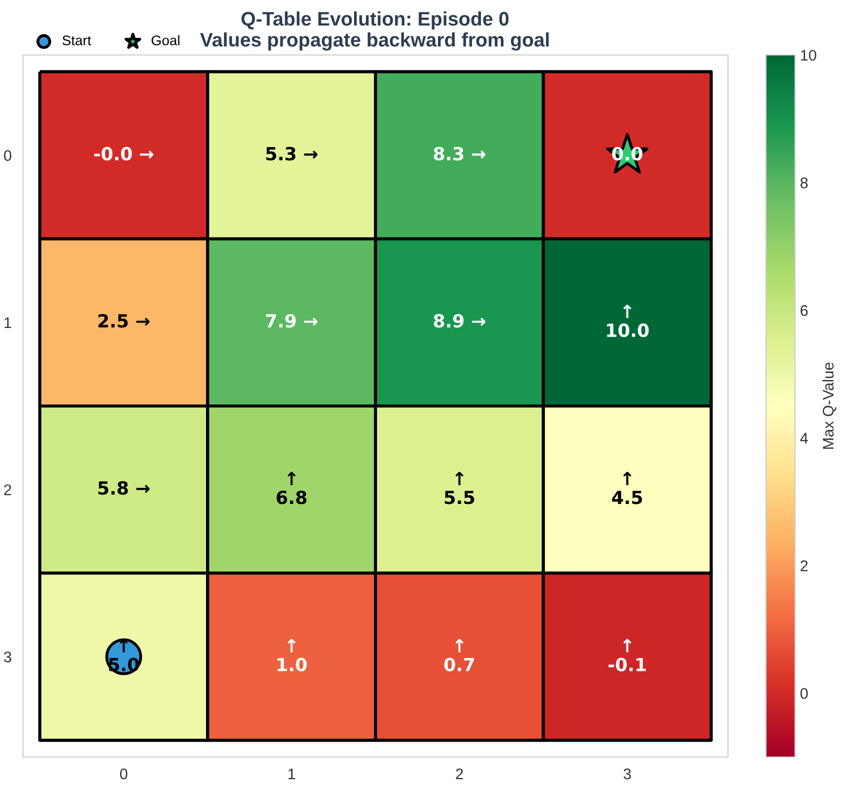 The height and width of the screenshot is (786, 851). What do you see at coordinates (627, 774) in the screenshot?
I see `x-tick-label: 3` at bounding box center [627, 774].